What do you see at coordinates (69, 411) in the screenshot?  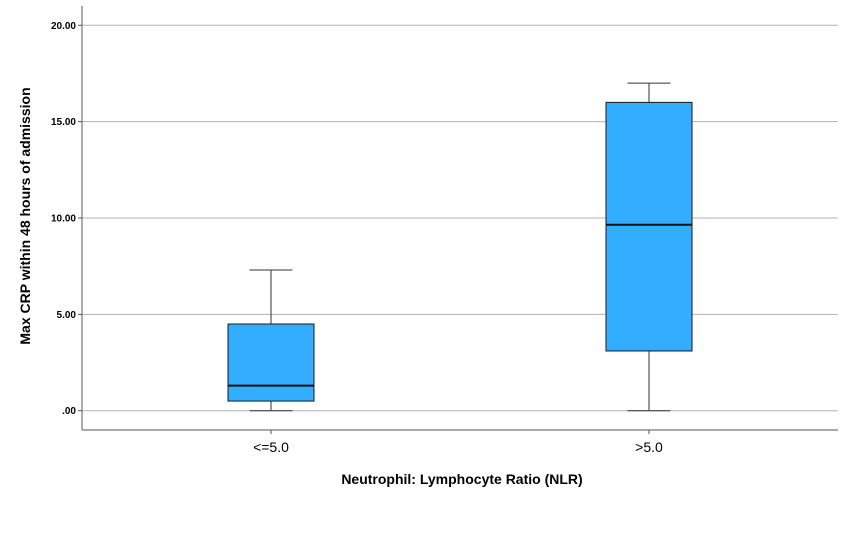 I see `y-tick-label: .00` at bounding box center [69, 411].